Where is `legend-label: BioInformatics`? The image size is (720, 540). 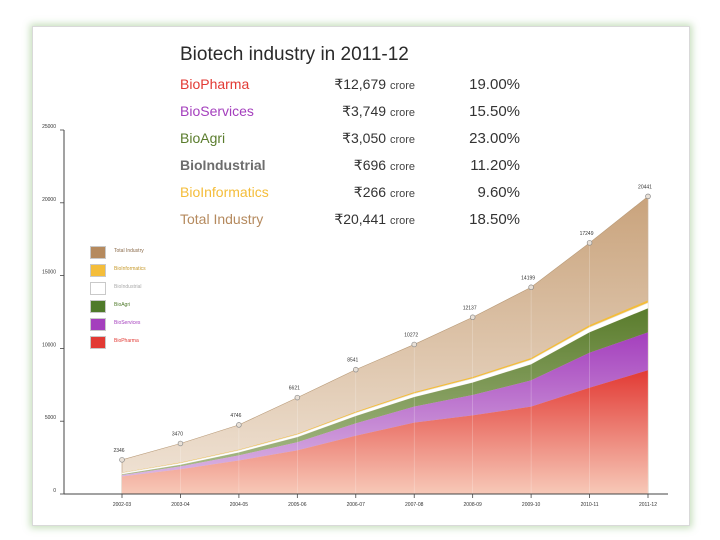 legend-label: BioInformatics is located at coordinates (130, 269).